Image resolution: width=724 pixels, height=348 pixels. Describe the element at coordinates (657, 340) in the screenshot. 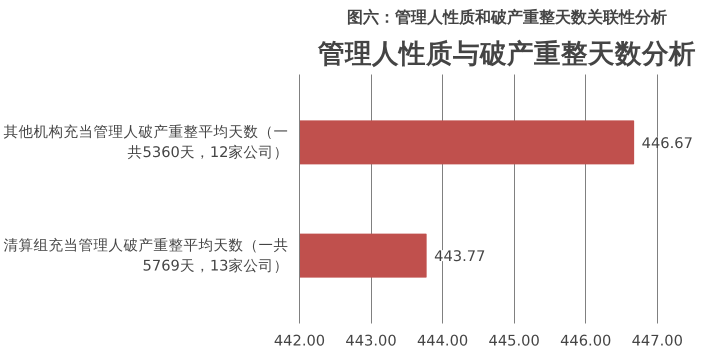

I see `x-tick-label: 447.00` at that location.